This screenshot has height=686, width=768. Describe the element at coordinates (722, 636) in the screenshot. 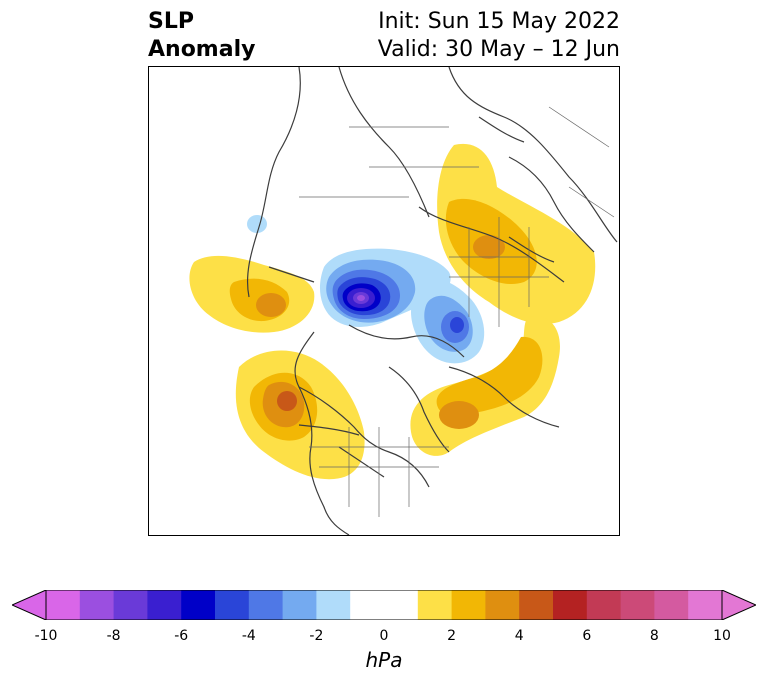

I see `tick-label: 10` at that location.